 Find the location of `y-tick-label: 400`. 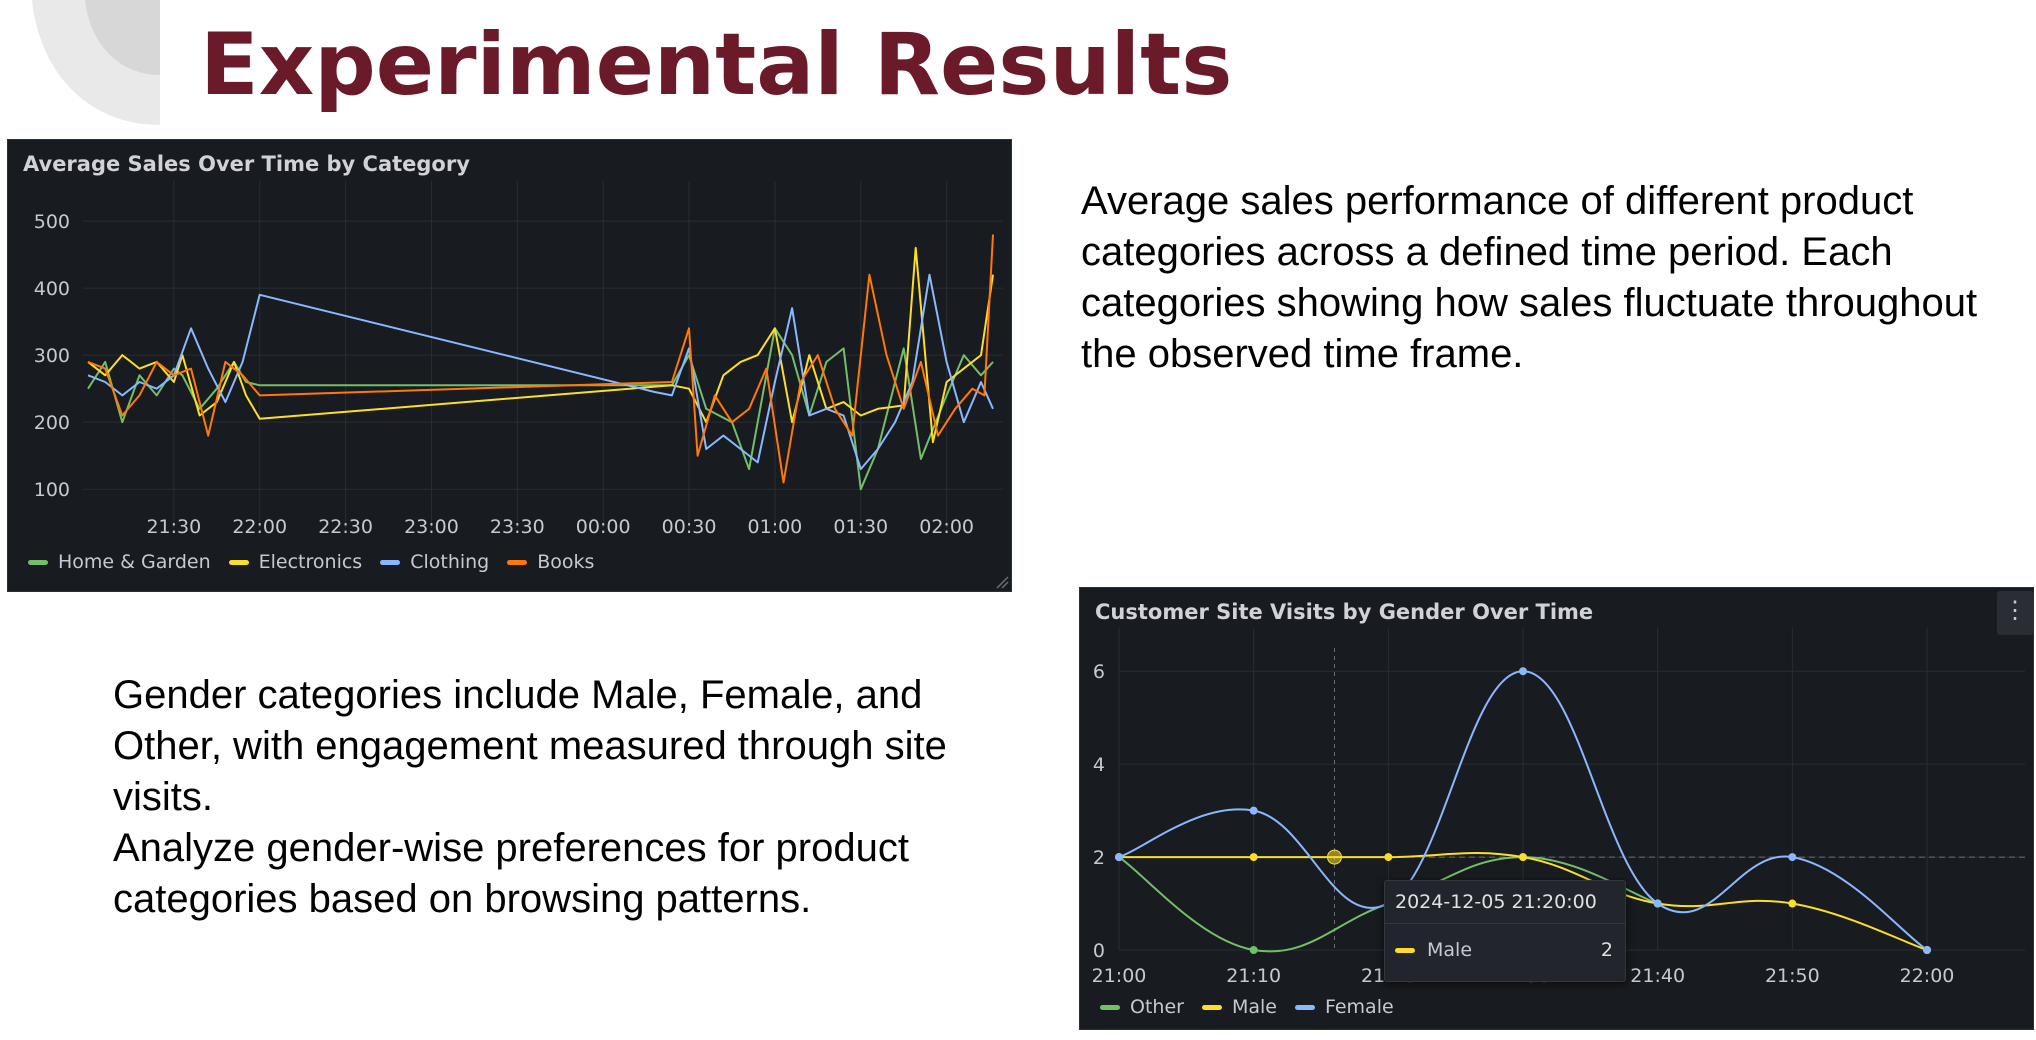

y-tick-label: 400 is located at coordinates (52, 289).